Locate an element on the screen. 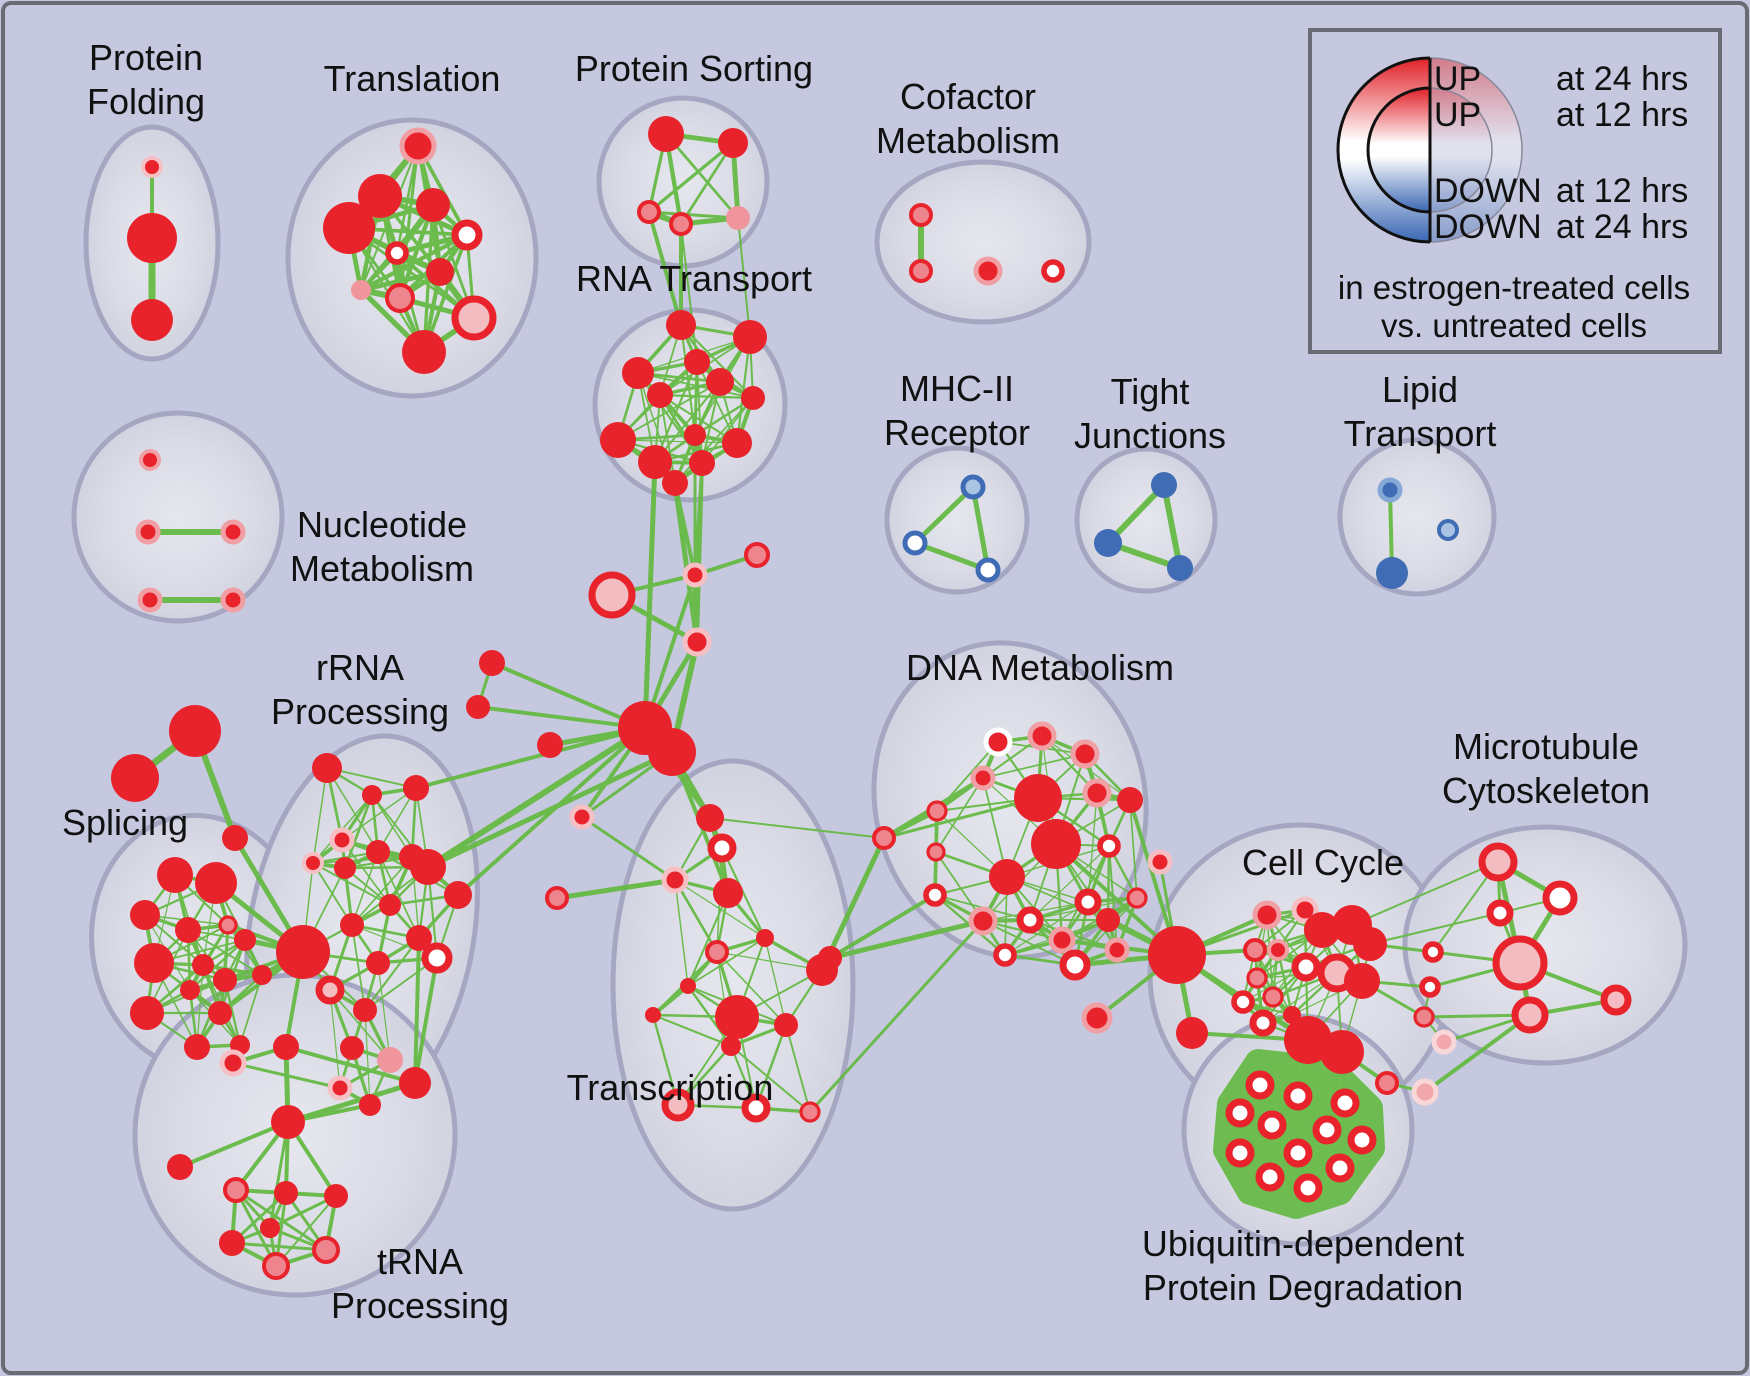 This screenshot has height=1376, width=1750. cluster-label-line: Ubiquitin-dependent is located at coordinates (1303, 1243).